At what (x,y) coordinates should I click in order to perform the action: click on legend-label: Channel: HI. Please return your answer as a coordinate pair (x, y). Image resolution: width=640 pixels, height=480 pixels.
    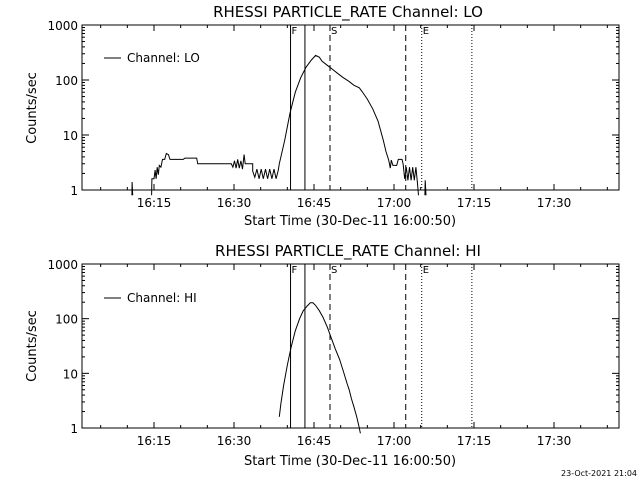
    Looking at the image, I should click on (162, 298).